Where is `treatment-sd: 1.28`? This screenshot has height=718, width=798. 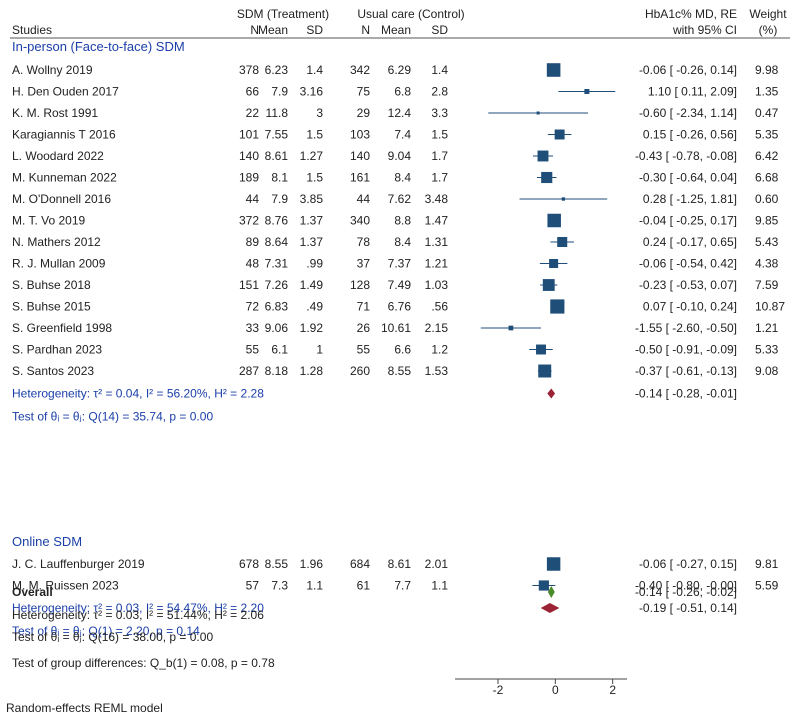
treatment-sd: 1.28 is located at coordinates (312, 371).